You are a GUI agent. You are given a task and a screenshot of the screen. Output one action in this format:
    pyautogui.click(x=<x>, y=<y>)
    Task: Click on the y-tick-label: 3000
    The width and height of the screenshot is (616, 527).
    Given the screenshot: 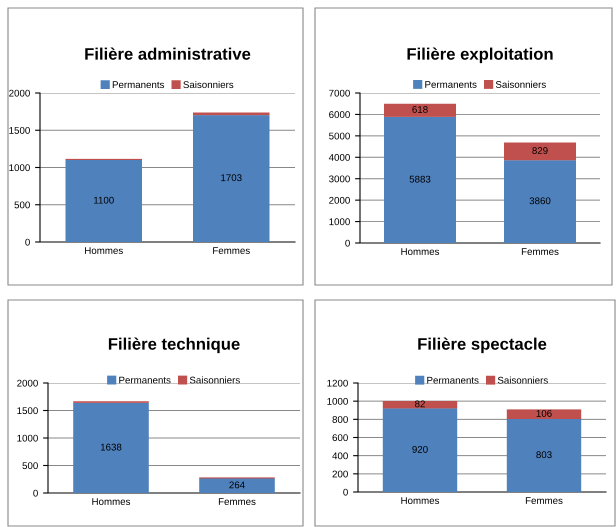 What is the action you would take?
    pyautogui.click(x=339, y=178)
    